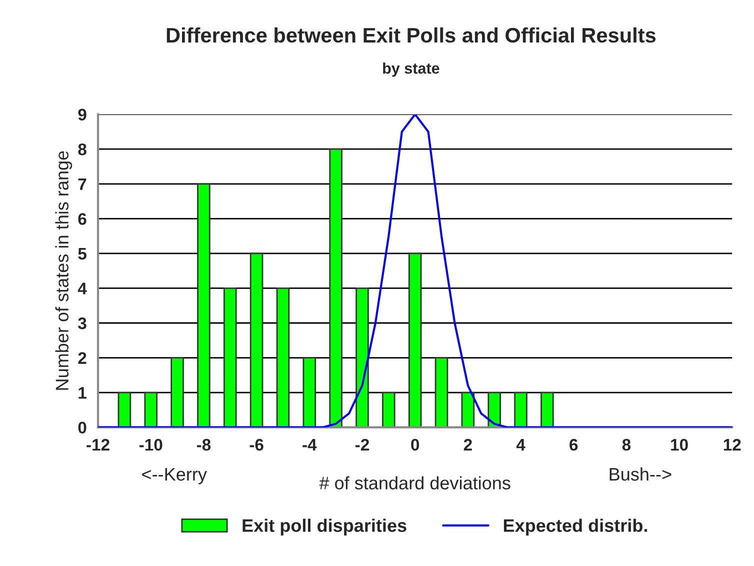 The height and width of the screenshot is (566, 754). What do you see at coordinates (82, 150) in the screenshot?
I see `y-tick-label: 8` at bounding box center [82, 150].